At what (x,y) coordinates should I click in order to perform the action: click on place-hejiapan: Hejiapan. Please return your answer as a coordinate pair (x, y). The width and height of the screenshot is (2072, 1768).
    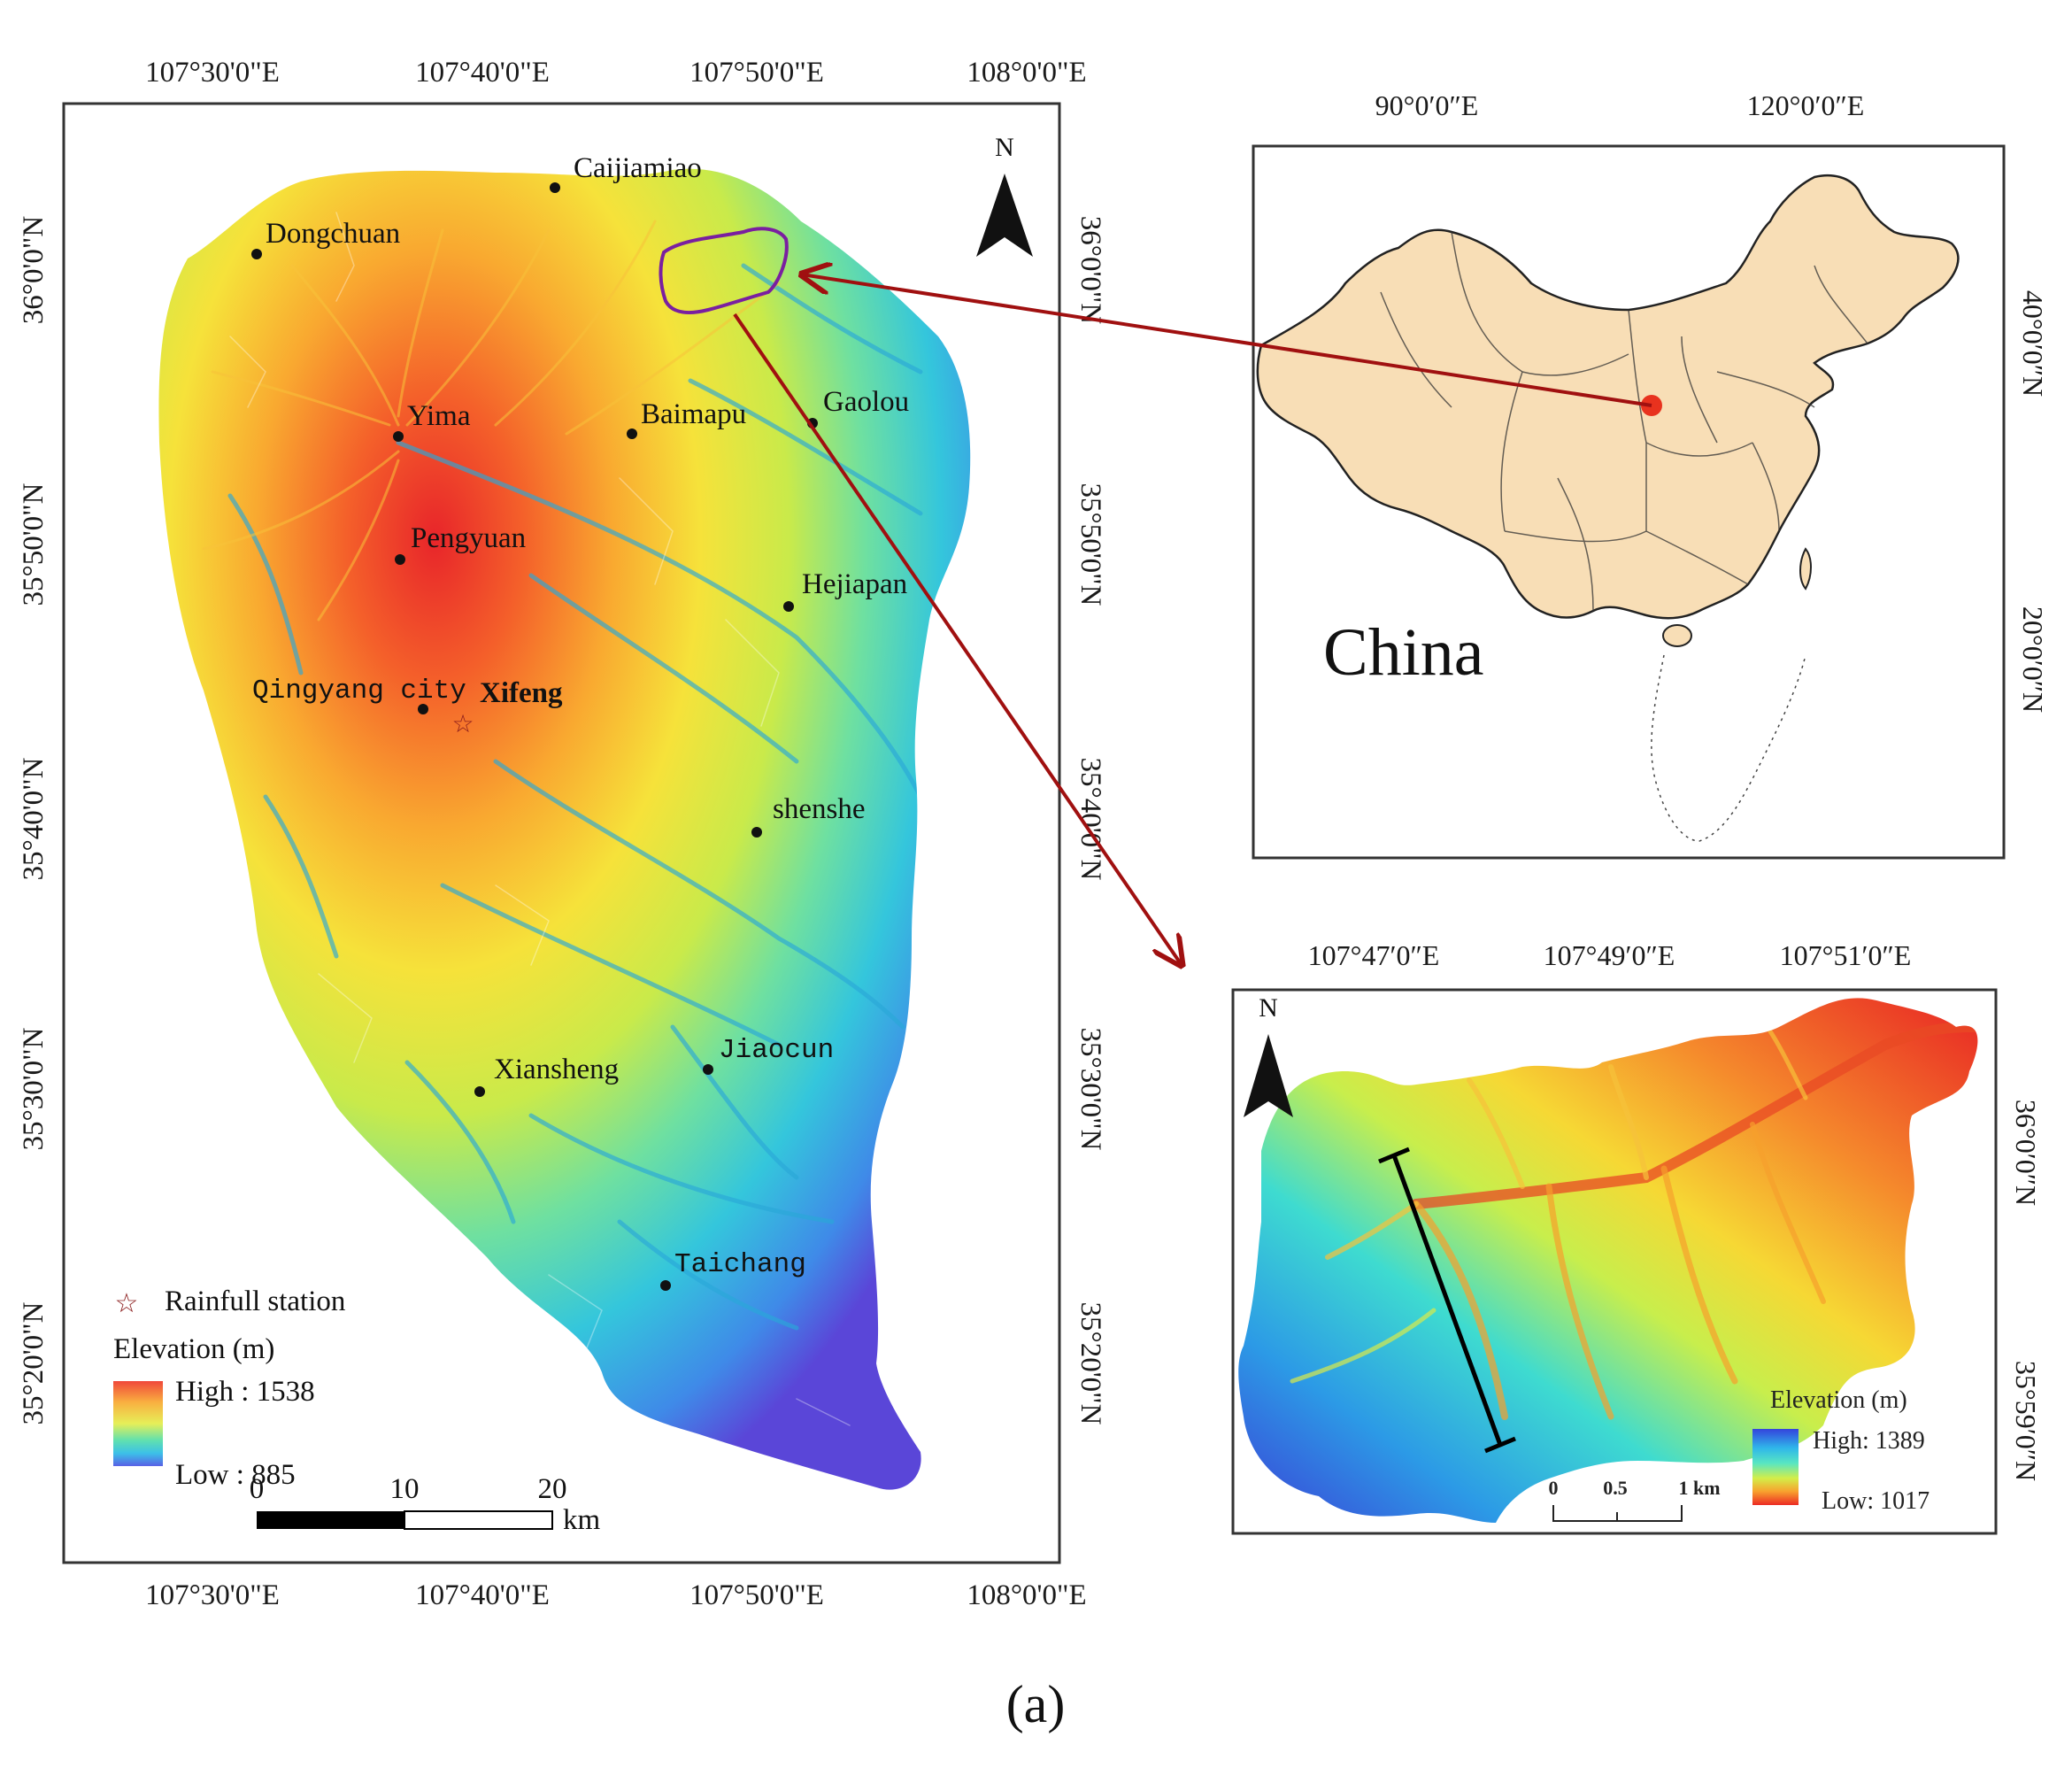
    Looking at the image, I should click on (845, 590).